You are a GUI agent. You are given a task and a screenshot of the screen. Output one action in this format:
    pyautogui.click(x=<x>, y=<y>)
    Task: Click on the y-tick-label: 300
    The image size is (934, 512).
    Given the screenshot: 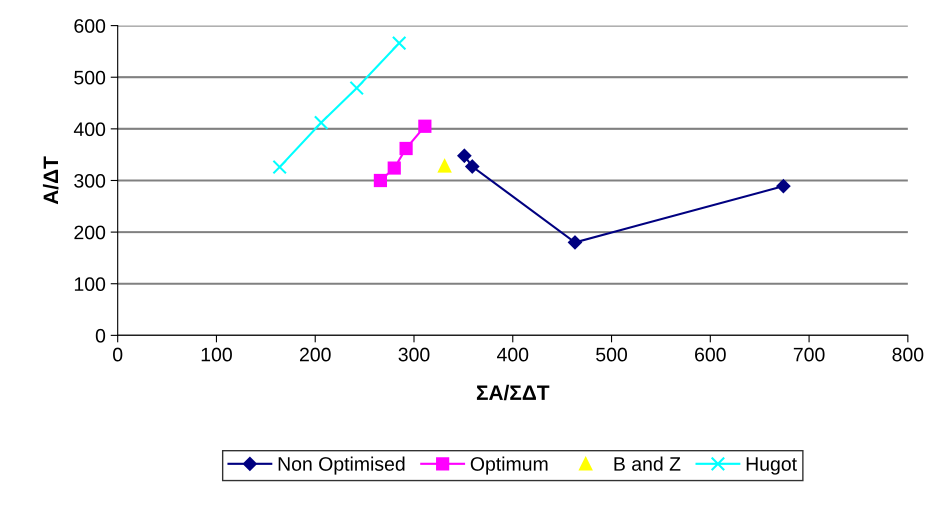 What is the action you would take?
    pyautogui.click(x=90, y=181)
    